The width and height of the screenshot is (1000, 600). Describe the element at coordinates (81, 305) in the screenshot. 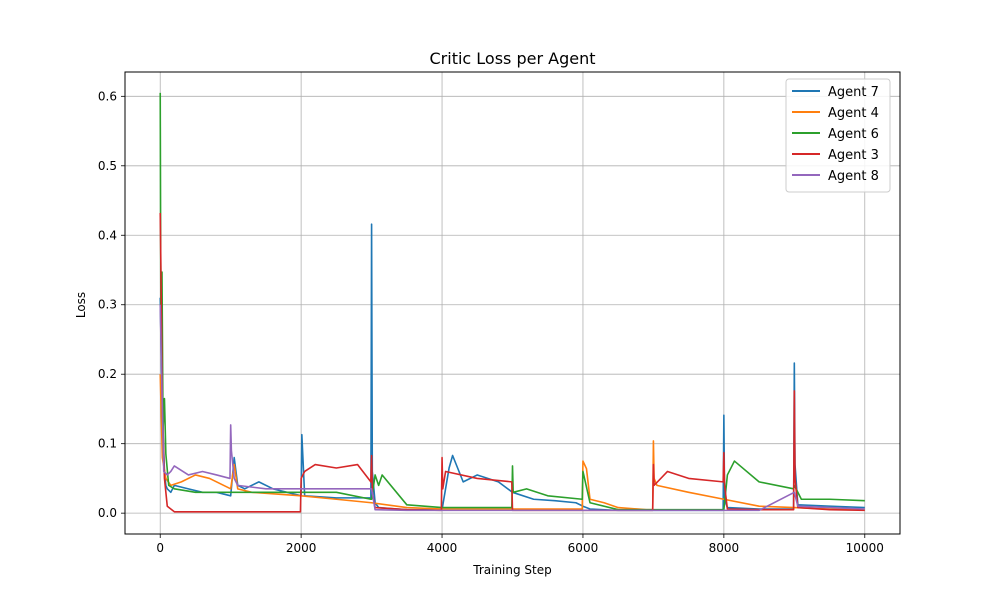

I see `y-axis-title: Loss` at that location.